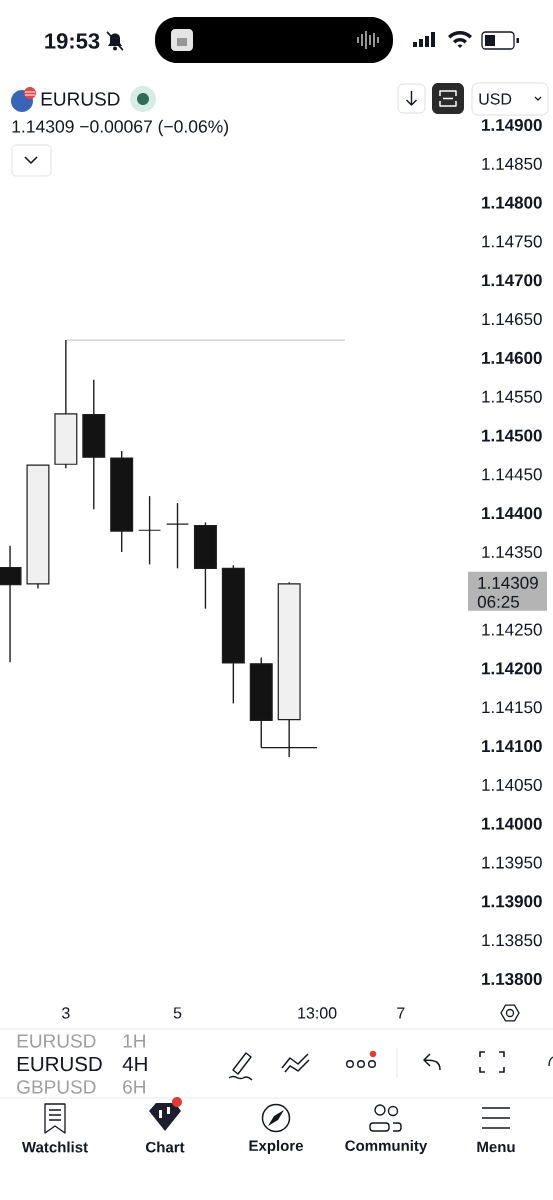 The image size is (553, 1200). What do you see at coordinates (512, 396) in the screenshot?
I see `y-tick-label: 1.14550` at bounding box center [512, 396].